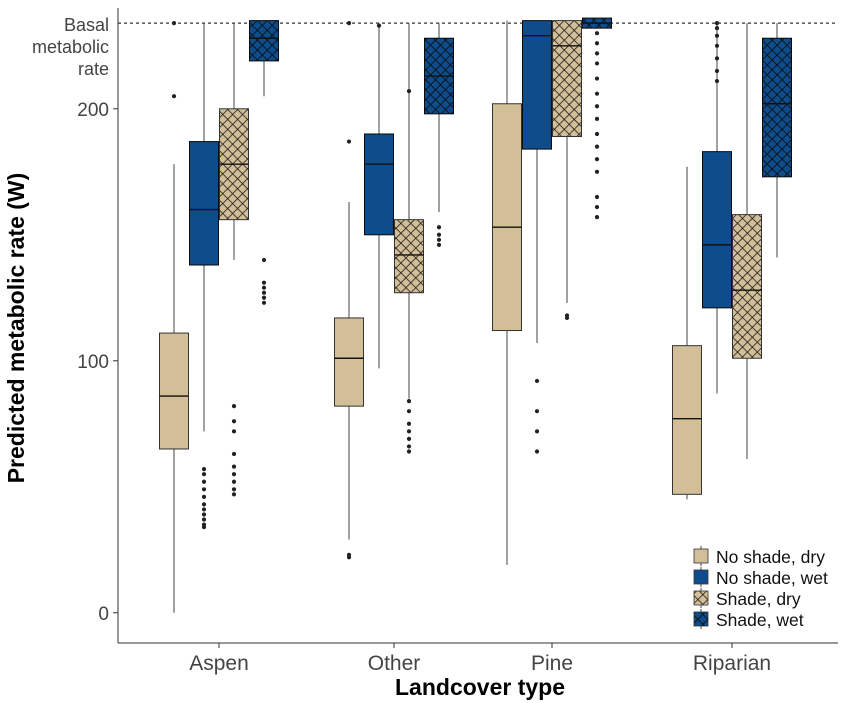  What do you see at coordinates (567, 170) in the screenshot?
I see `box-pine-shade-dry` at bounding box center [567, 170].